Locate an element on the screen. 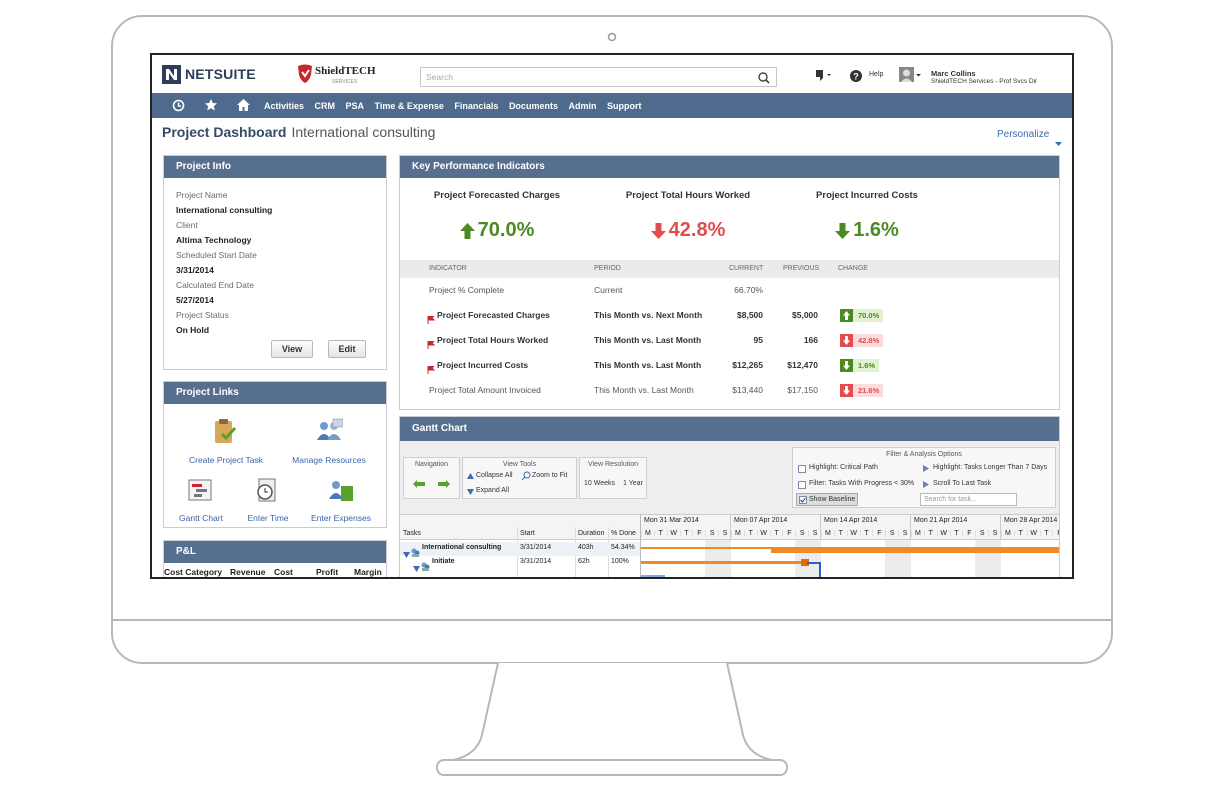 The image size is (1224, 792). kpi-change-text: 21.6% is located at coordinates (868, 390).